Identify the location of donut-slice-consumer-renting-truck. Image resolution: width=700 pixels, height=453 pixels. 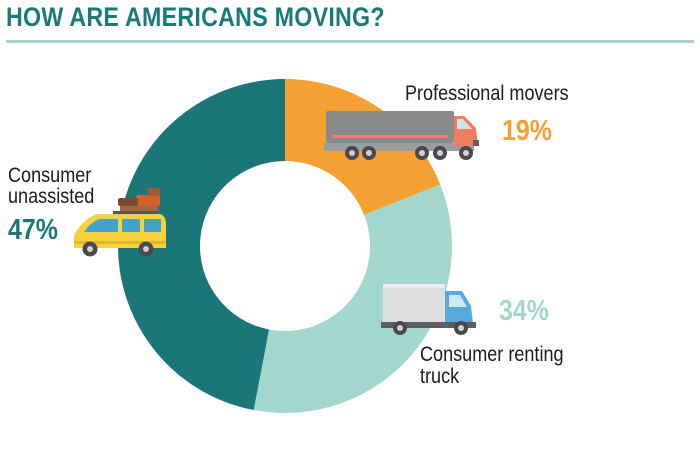
(353, 298).